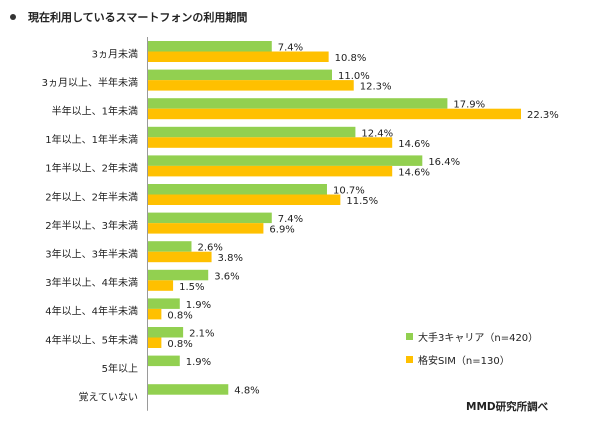  Describe the element at coordinates (90, 82) in the screenshot. I see `category-label: 3ヵ月以上、半年未満` at that location.